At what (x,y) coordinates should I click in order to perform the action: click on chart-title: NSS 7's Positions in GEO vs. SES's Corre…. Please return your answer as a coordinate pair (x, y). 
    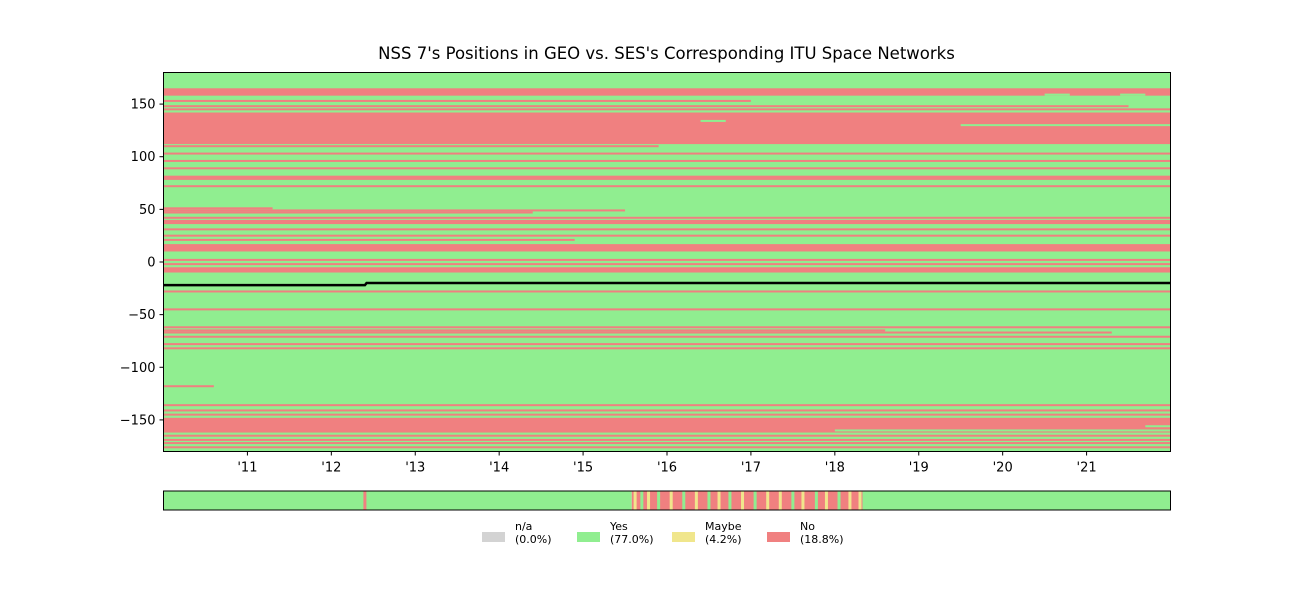
    Looking at the image, I should click on (666, 53).